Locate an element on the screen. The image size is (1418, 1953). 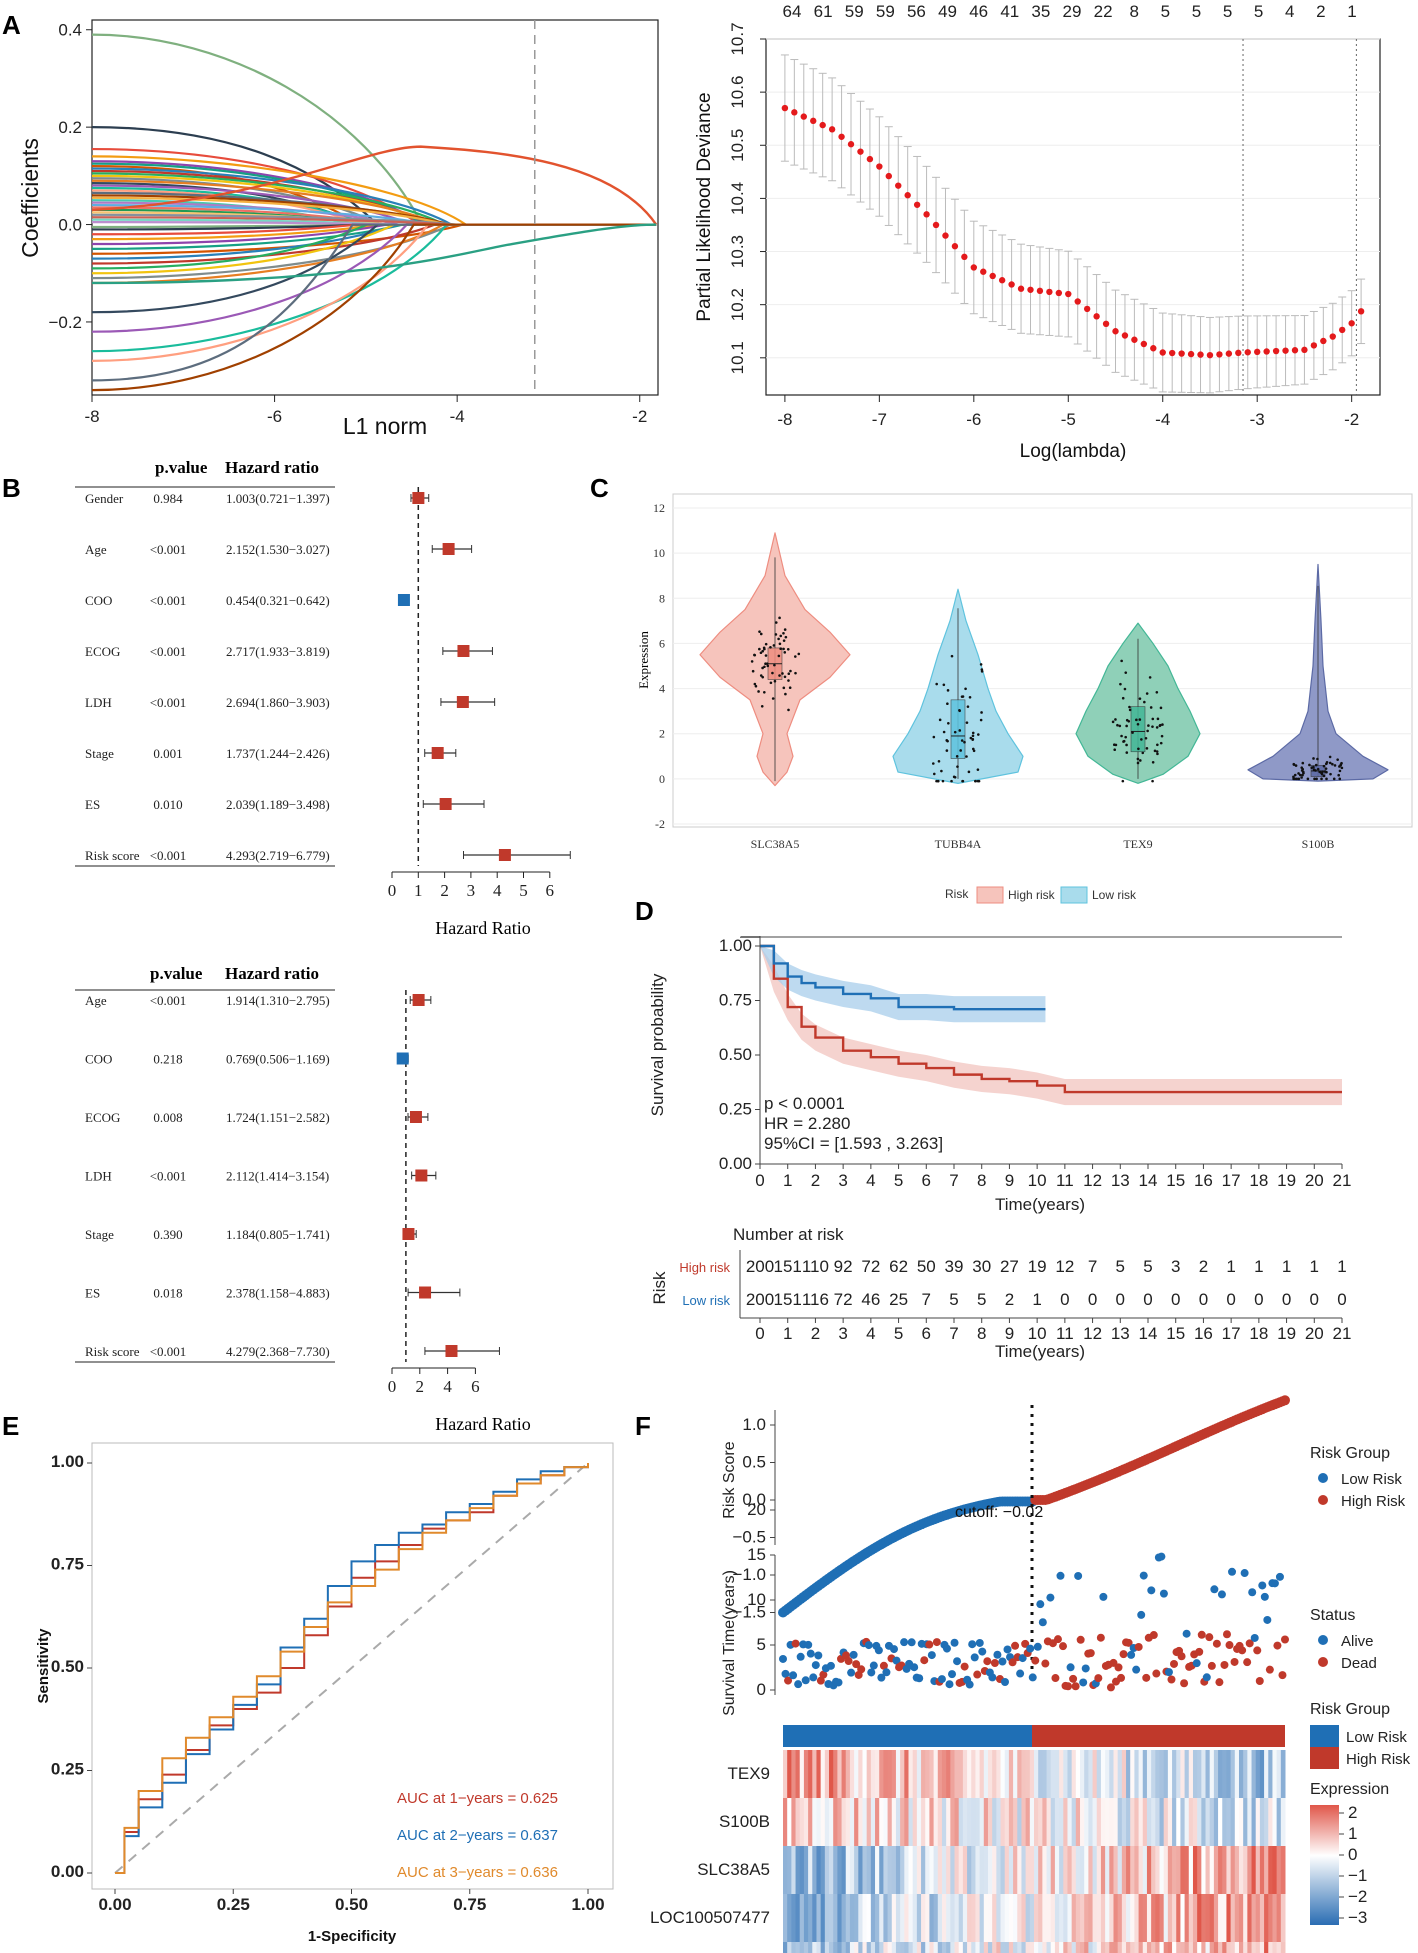
y-tick-label: 10.1 is located at coordinates (737, 357).